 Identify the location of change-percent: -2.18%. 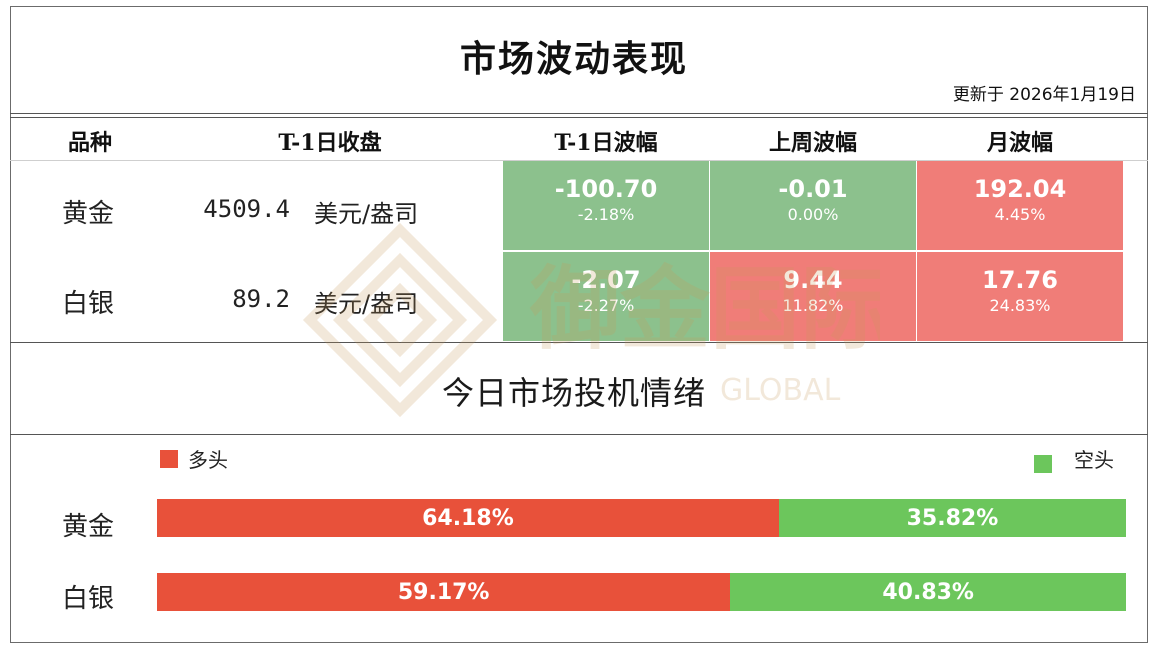
(606, 214).